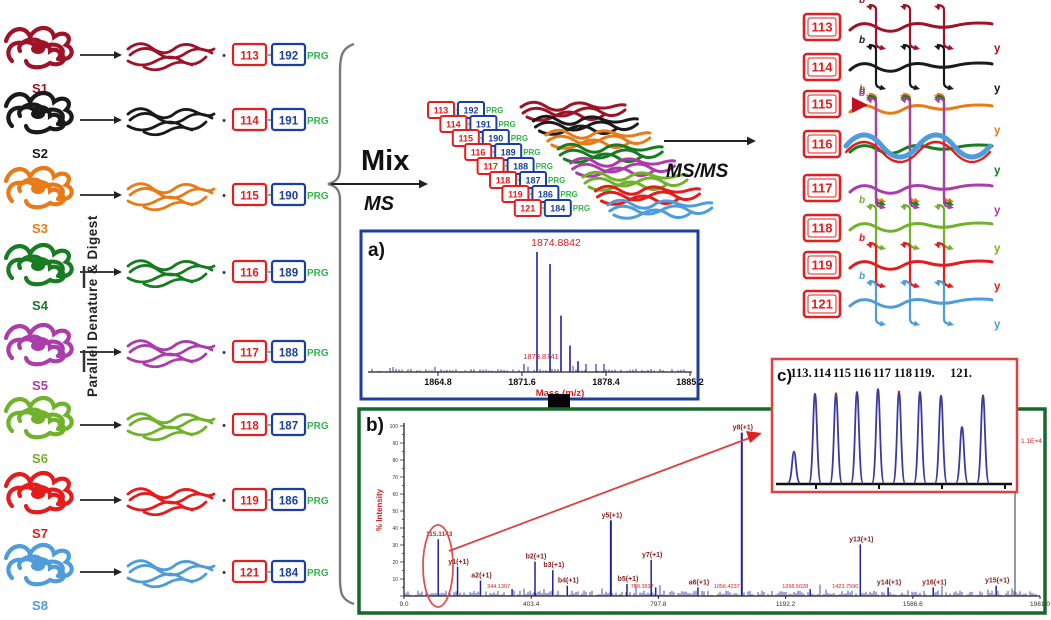  What do you see at coordinates (1031, 441) in the screenshot?
I see `intensity-scale-label: 1.1E+4` at bounding box center [1031, 441].